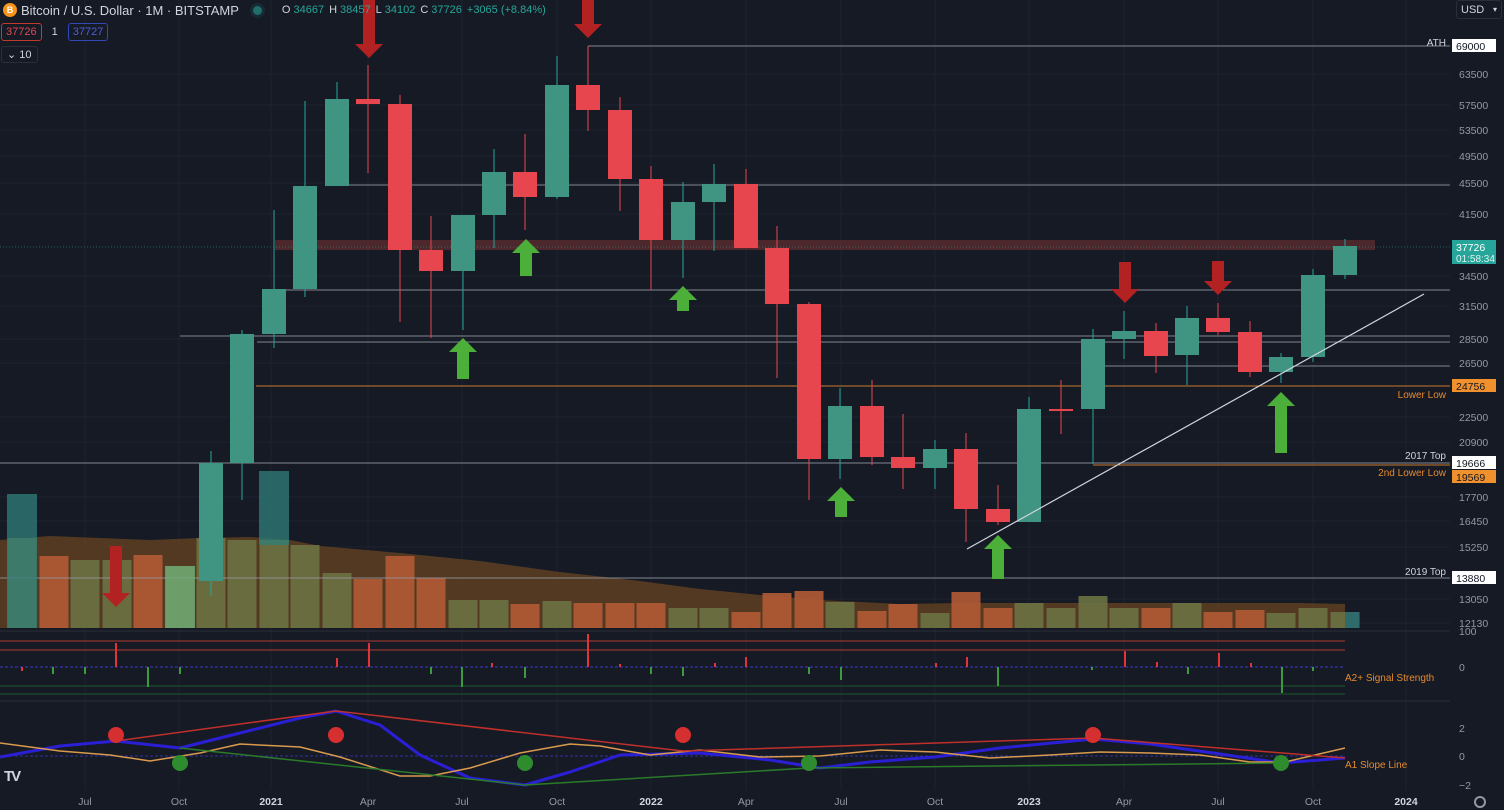  I want to click on indicators-toggle-button: ⌄ 10, so click(19, 54).